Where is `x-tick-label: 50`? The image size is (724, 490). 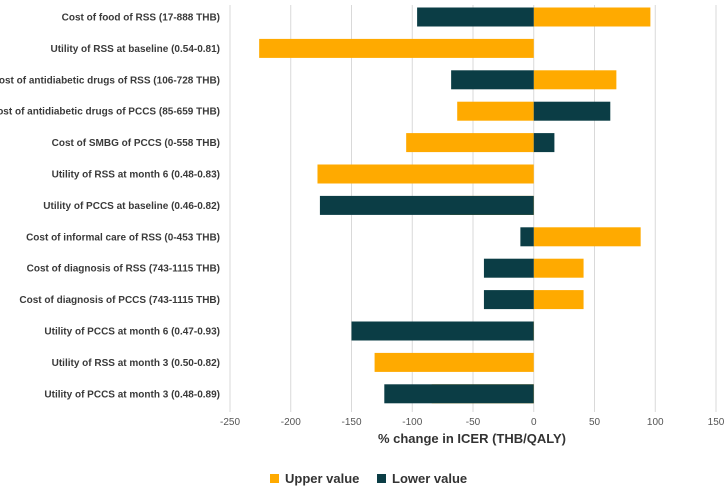
x-tick-label: 50 is located at coordinates (595, 422).